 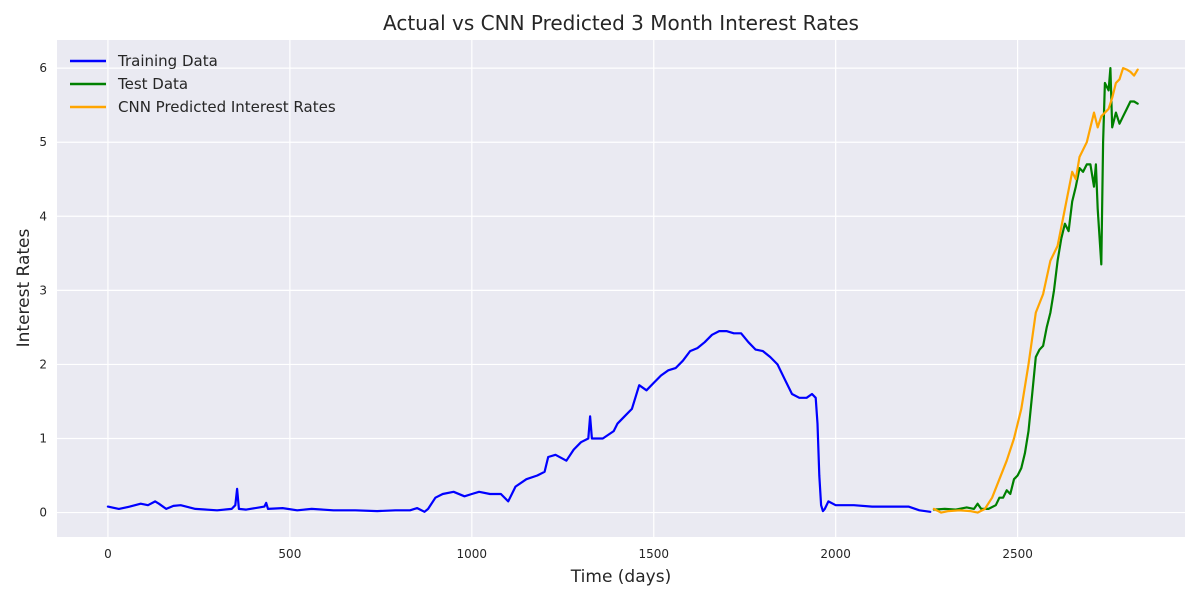 What do you see at coordinates (152, 84) in the screenshot?
I see `legend-label-test: Test Data` at bounding box center [152, 84].